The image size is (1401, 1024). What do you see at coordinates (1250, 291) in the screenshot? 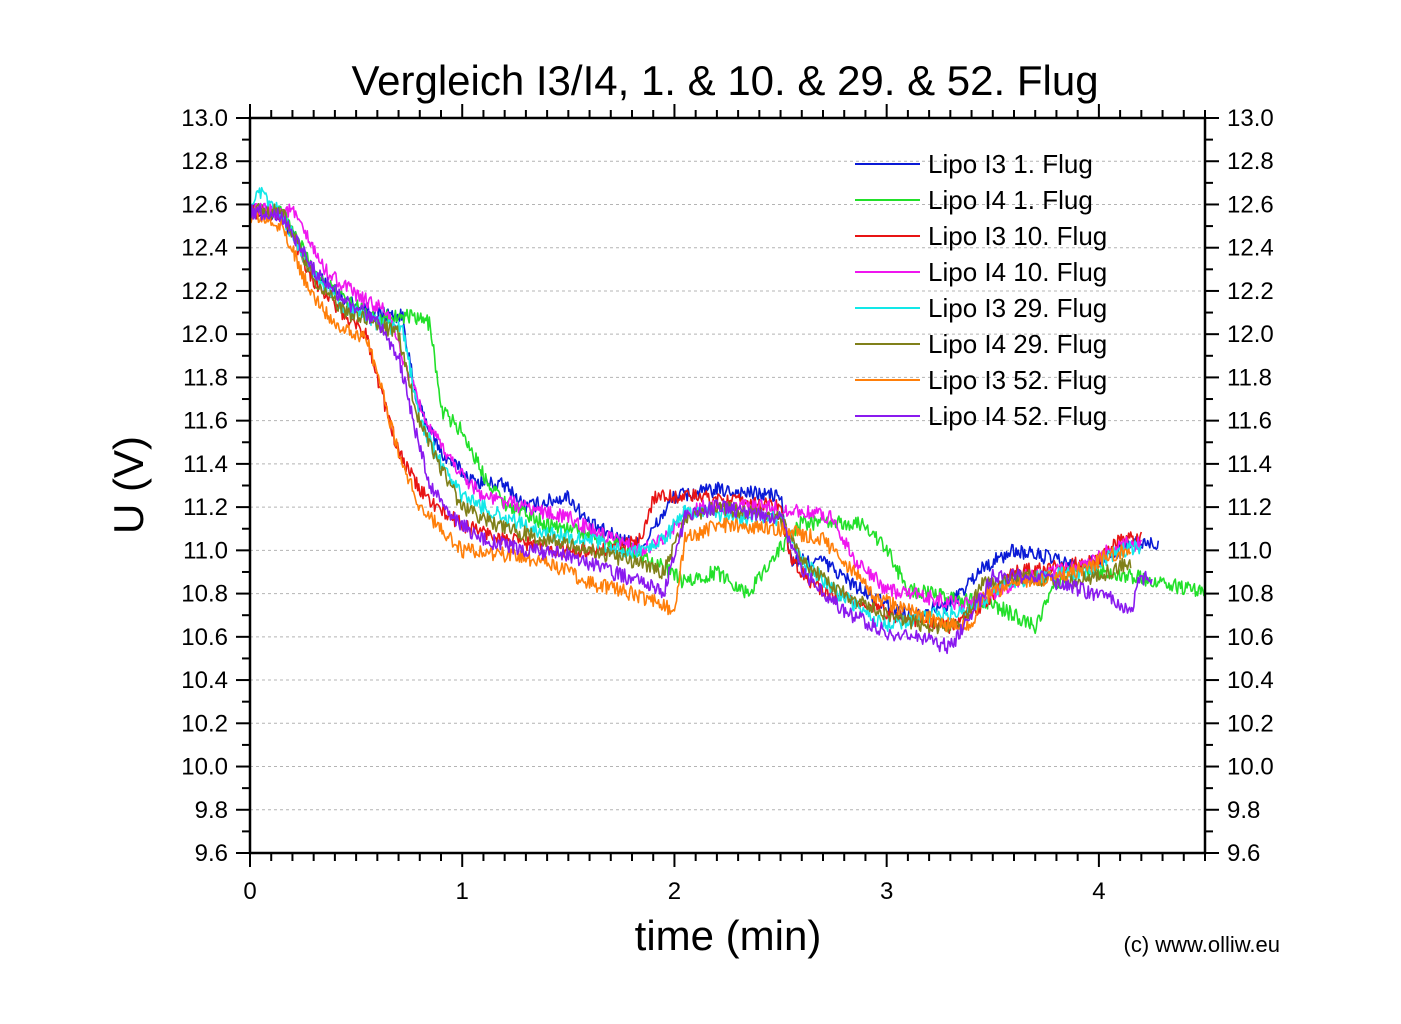
I see `y-tick-label-right: 12.2` at bounding box center [1250, 291].